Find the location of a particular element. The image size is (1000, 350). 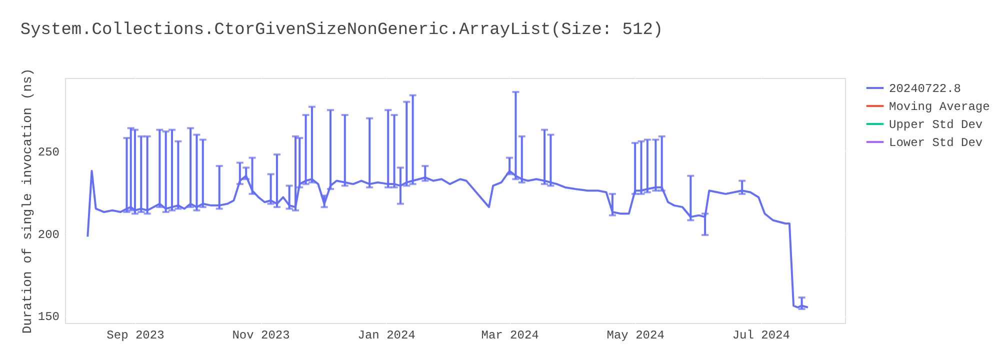

x-tick-label: Mar 2024 is located at coordinates (510, 335).